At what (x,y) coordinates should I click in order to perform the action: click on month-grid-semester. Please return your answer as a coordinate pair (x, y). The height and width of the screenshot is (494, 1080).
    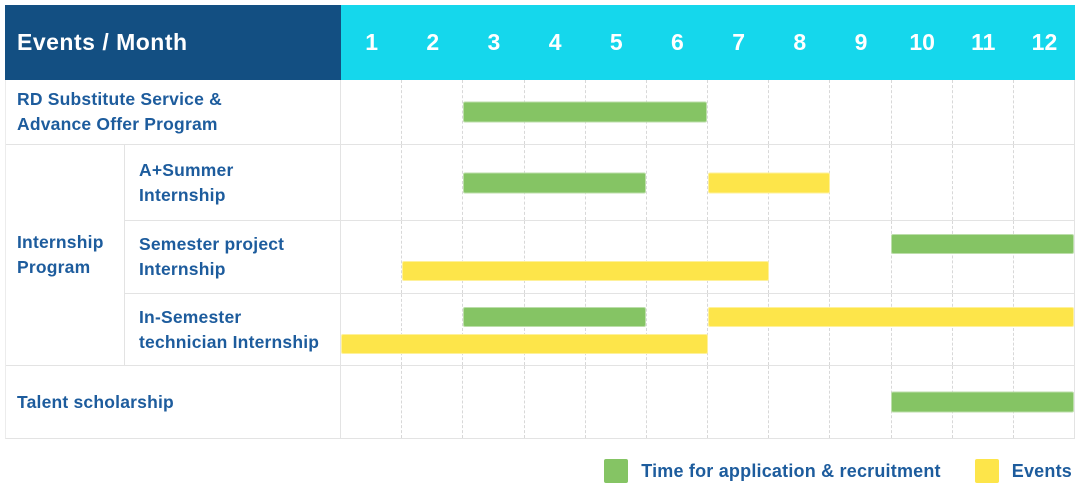
    Looking at the image, I should click on (707, 257).